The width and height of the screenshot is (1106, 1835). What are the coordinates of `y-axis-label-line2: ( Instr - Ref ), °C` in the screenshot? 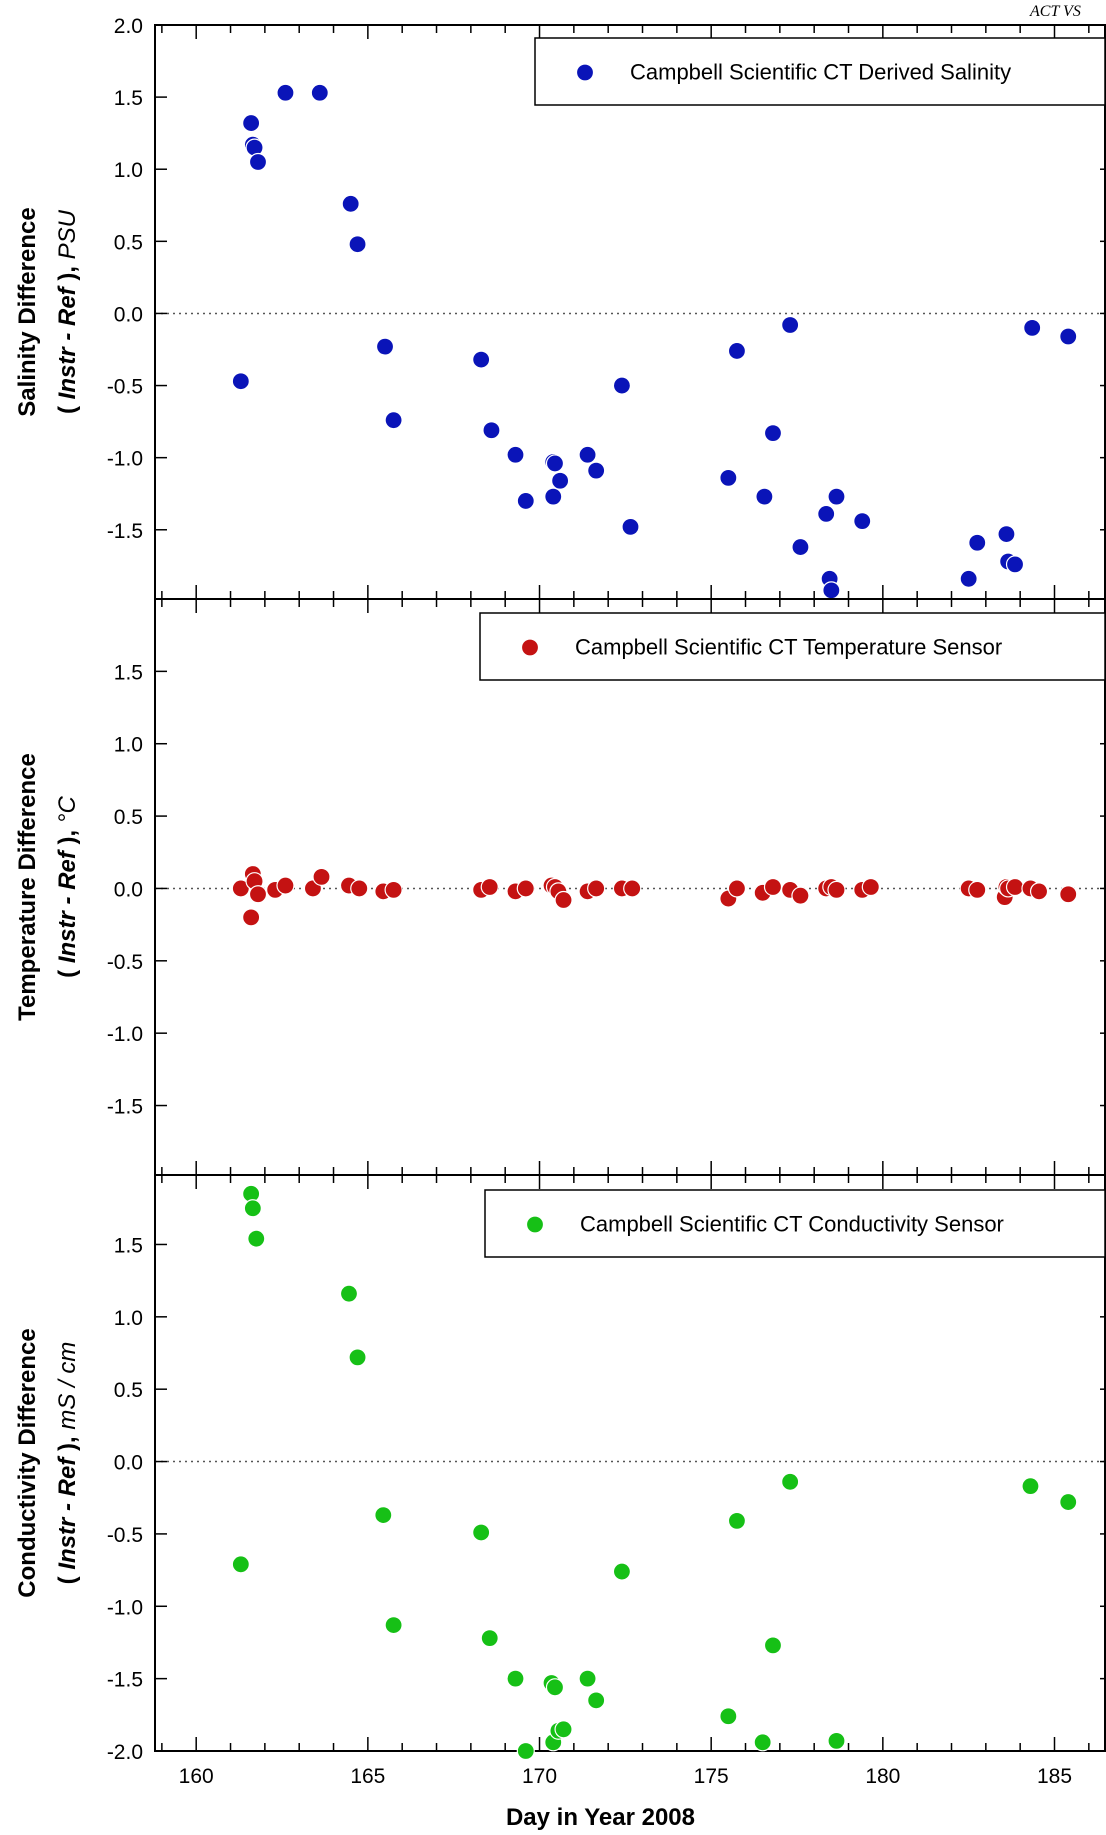 It's located at (67, 887).